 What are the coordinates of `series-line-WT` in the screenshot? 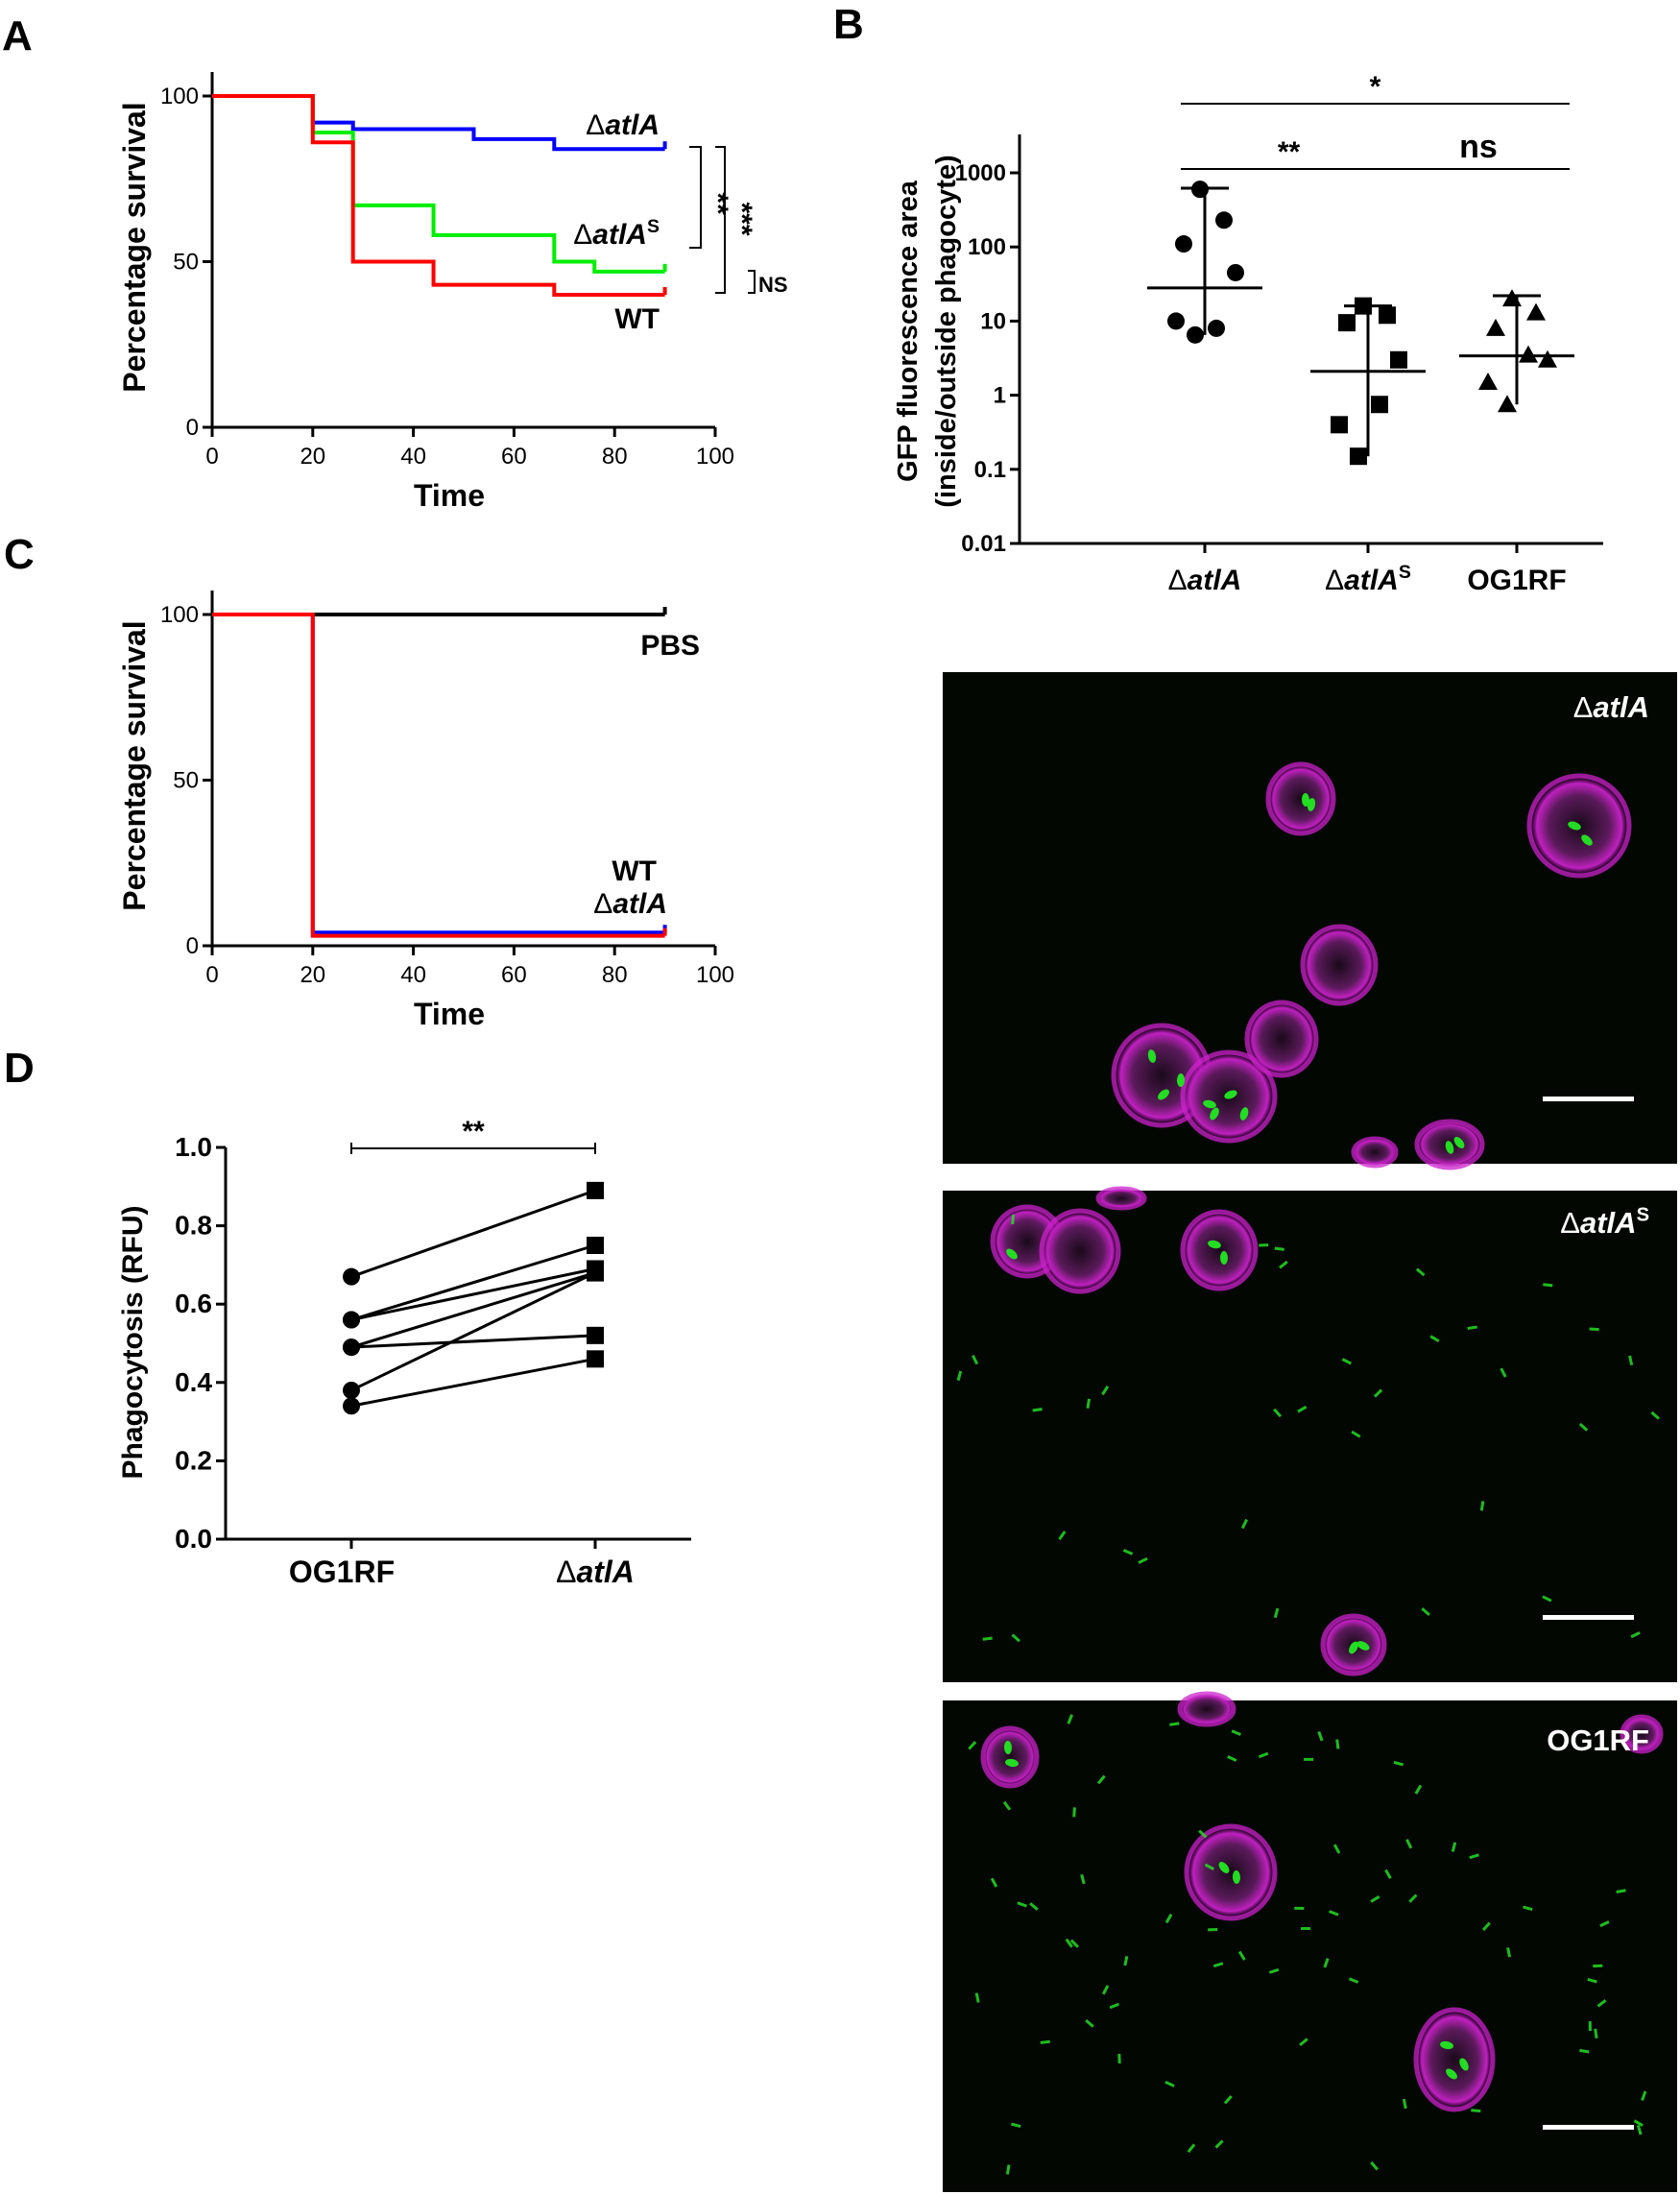 It's located at (438, 195).